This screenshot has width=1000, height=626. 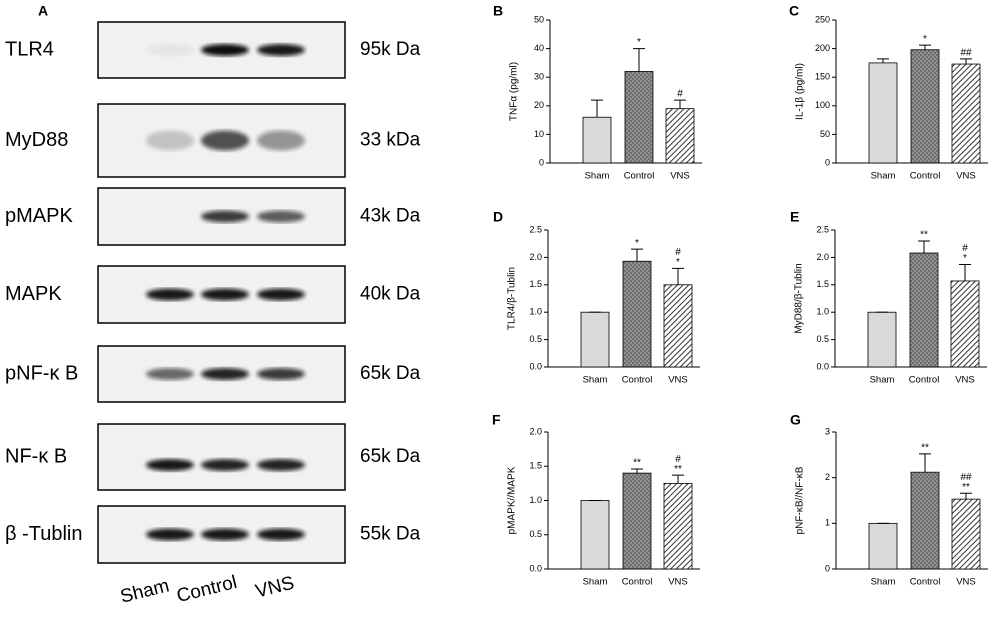 What do you see at coordinates (43, 534) in the screenshot?
I see `protein-label: β -Tublin` at bounding box center [43, 534].